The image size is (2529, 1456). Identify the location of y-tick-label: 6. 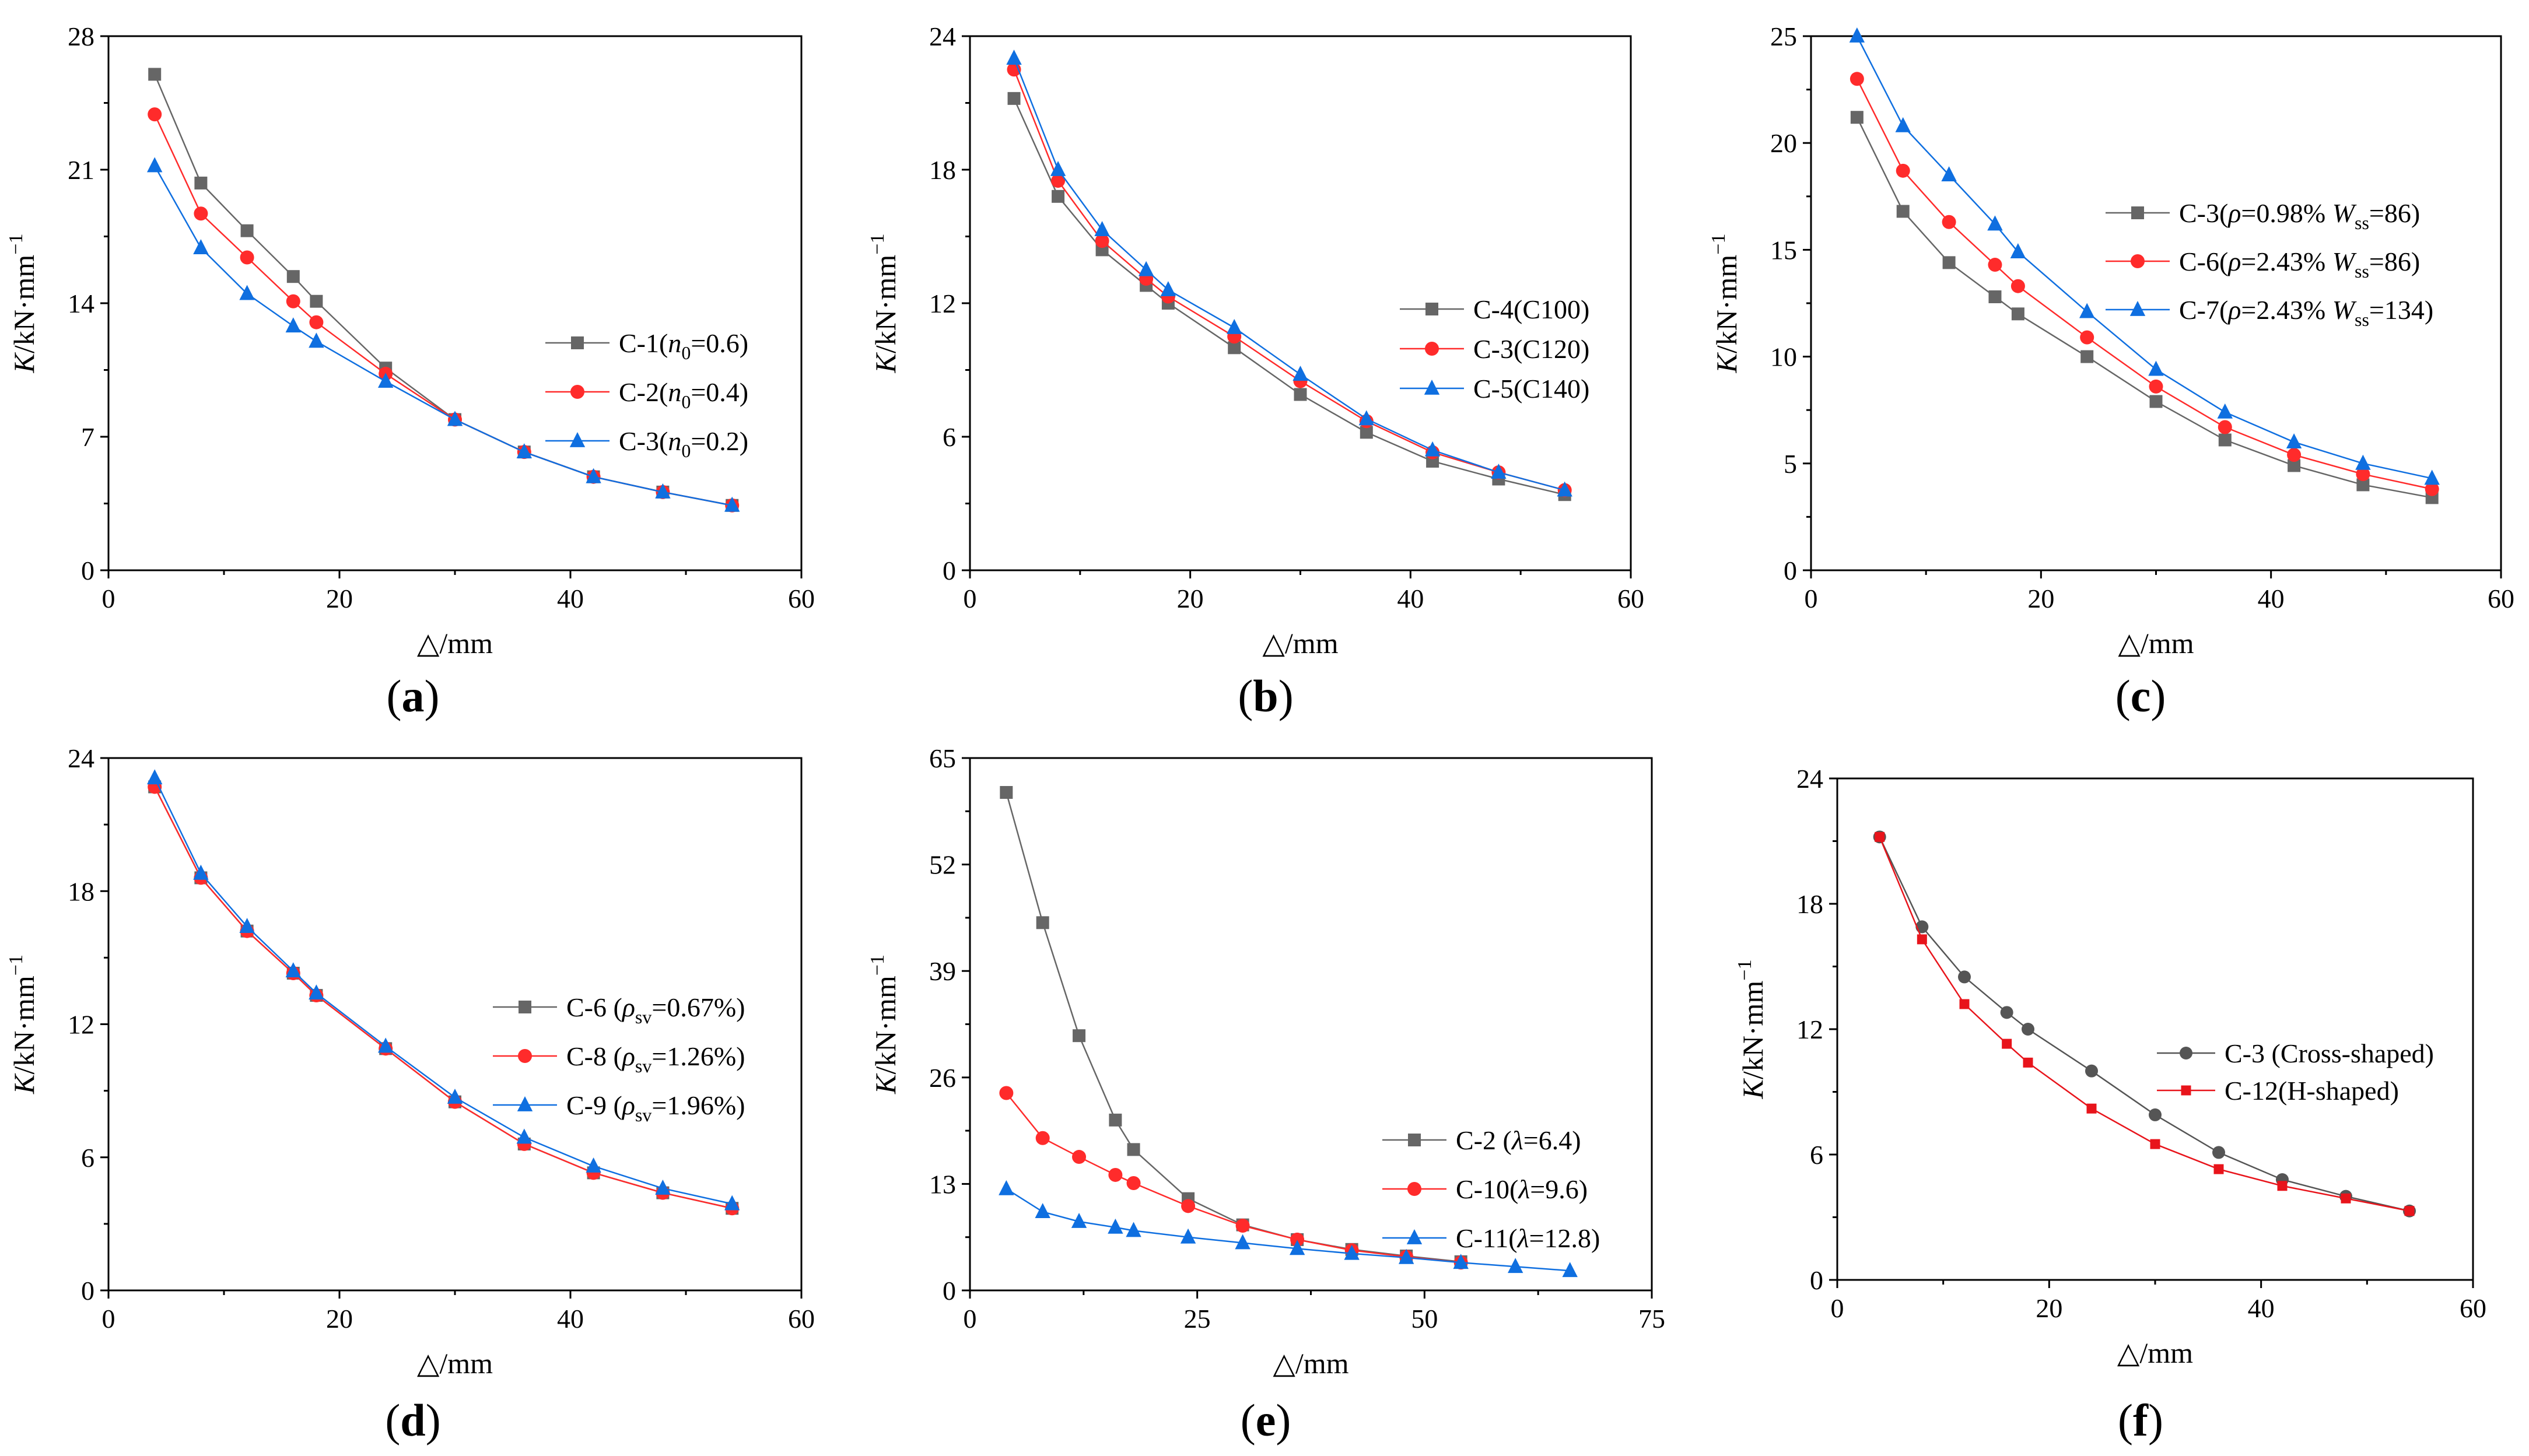
(87, 1158).